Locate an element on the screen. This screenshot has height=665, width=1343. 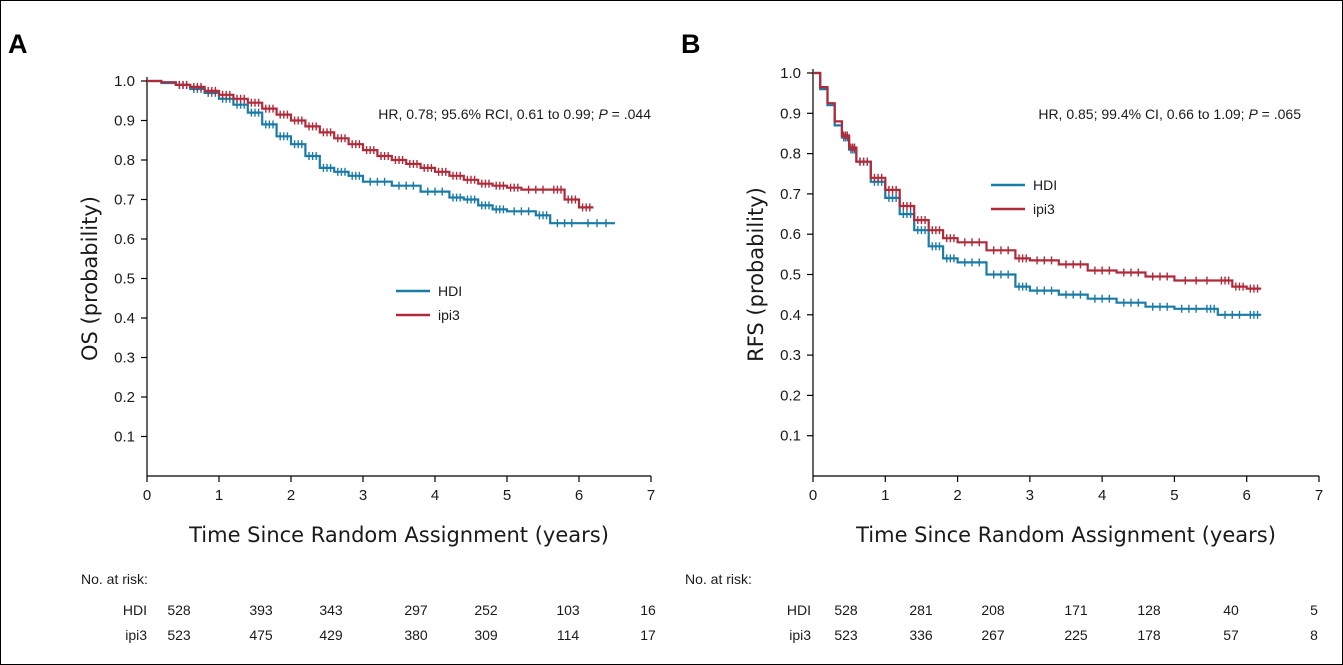
at-risk-value: 380 is located at coordinates (416, 635).